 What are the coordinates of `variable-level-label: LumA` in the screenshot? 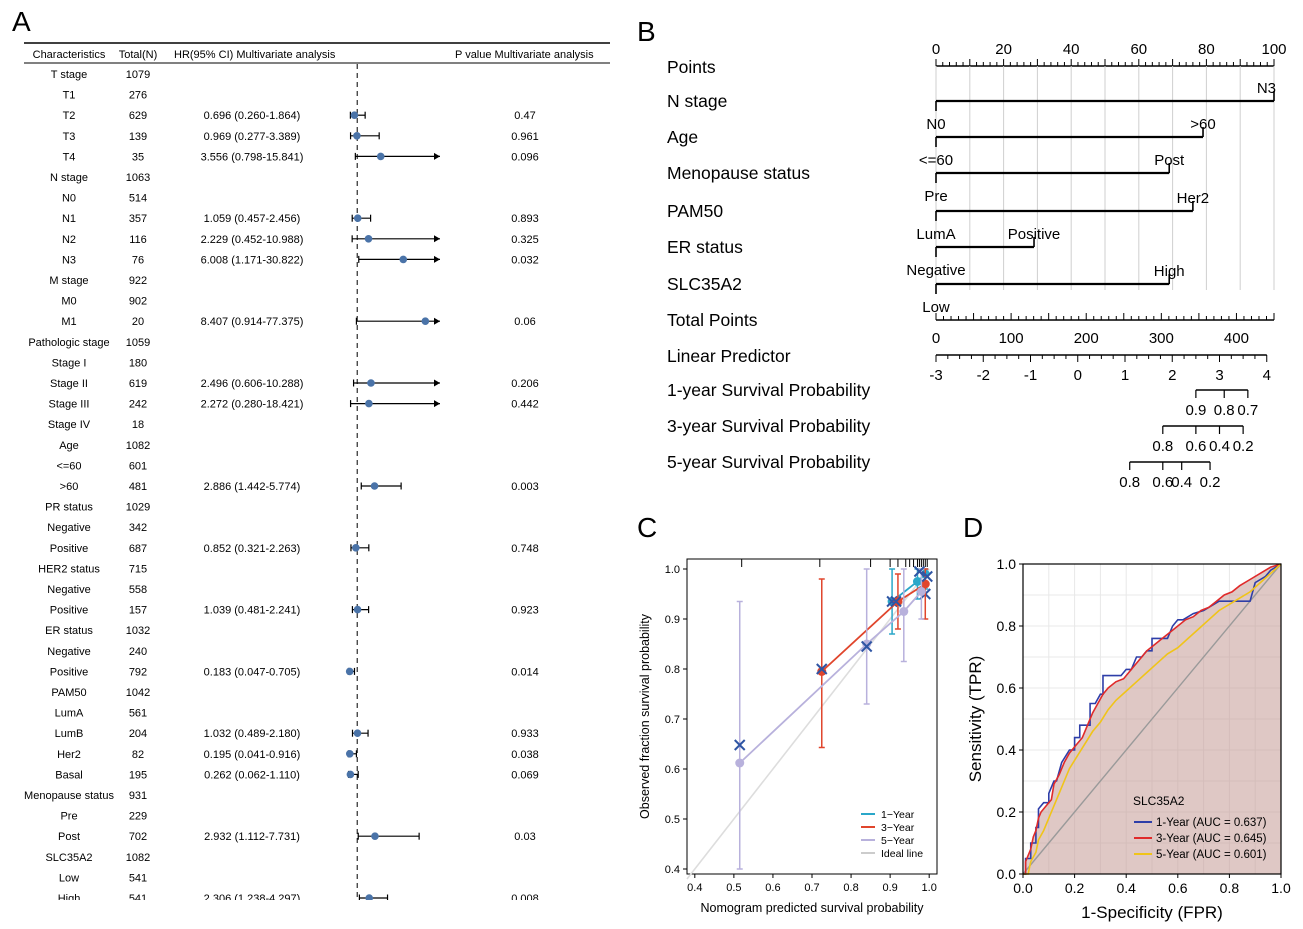 It's located at (935, 234).